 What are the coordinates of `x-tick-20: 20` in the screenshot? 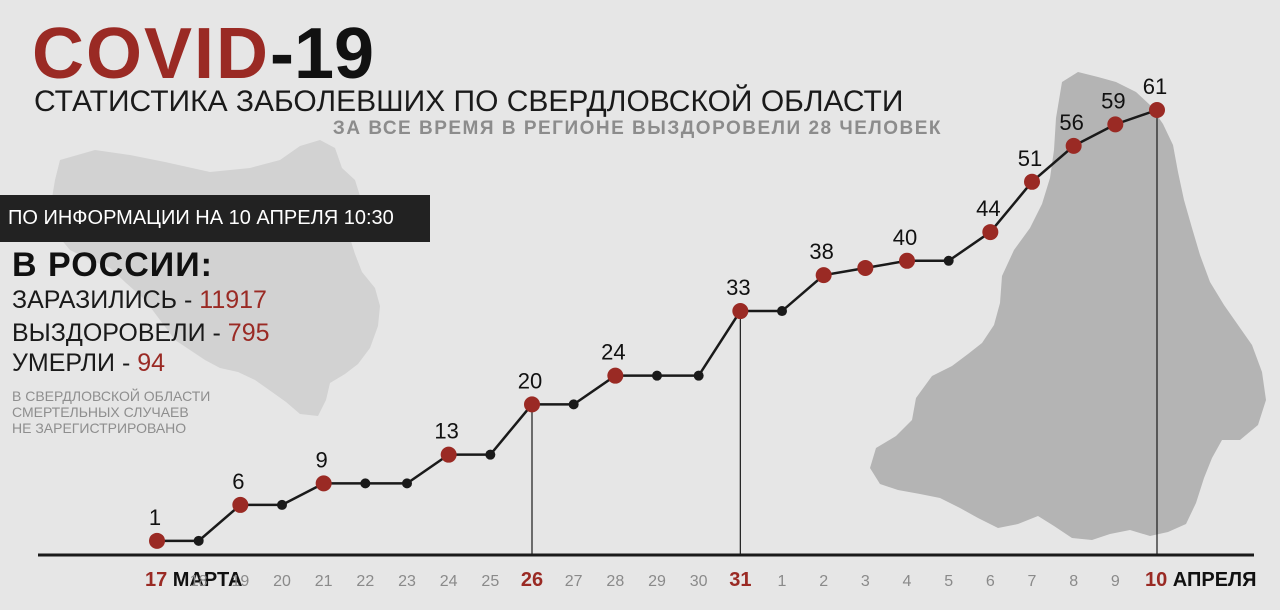 It's located at (282, 581).